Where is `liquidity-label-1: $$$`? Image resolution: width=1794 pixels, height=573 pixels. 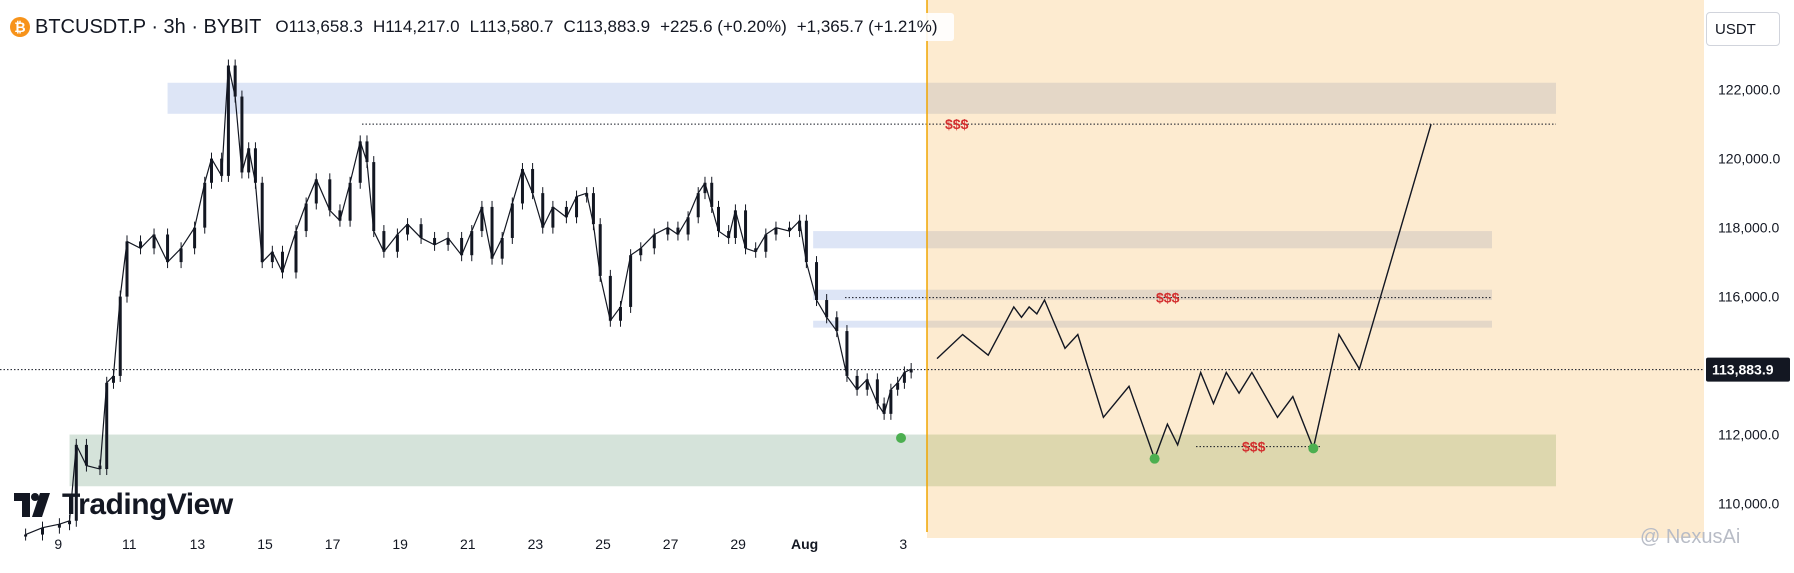
liquidity-label-1: $$$ is located at coordinates (1168, 298).